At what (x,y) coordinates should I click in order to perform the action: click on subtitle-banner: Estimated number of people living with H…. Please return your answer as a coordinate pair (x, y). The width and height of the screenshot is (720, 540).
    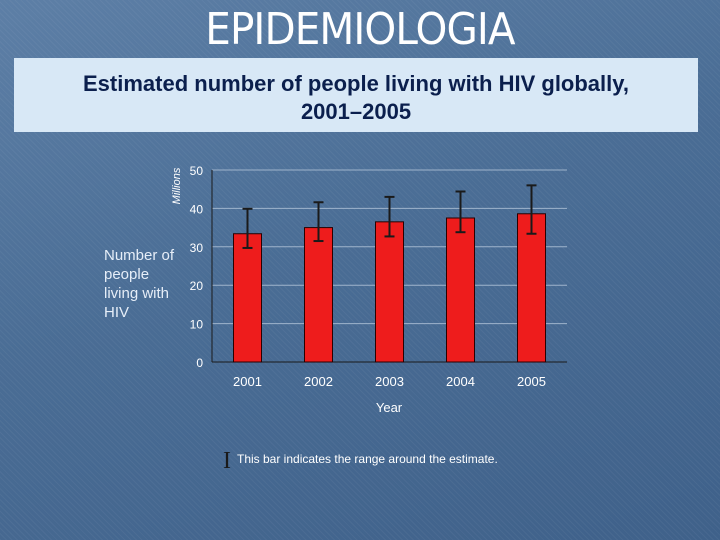
    Looking at the image, I should click on (356, 95).